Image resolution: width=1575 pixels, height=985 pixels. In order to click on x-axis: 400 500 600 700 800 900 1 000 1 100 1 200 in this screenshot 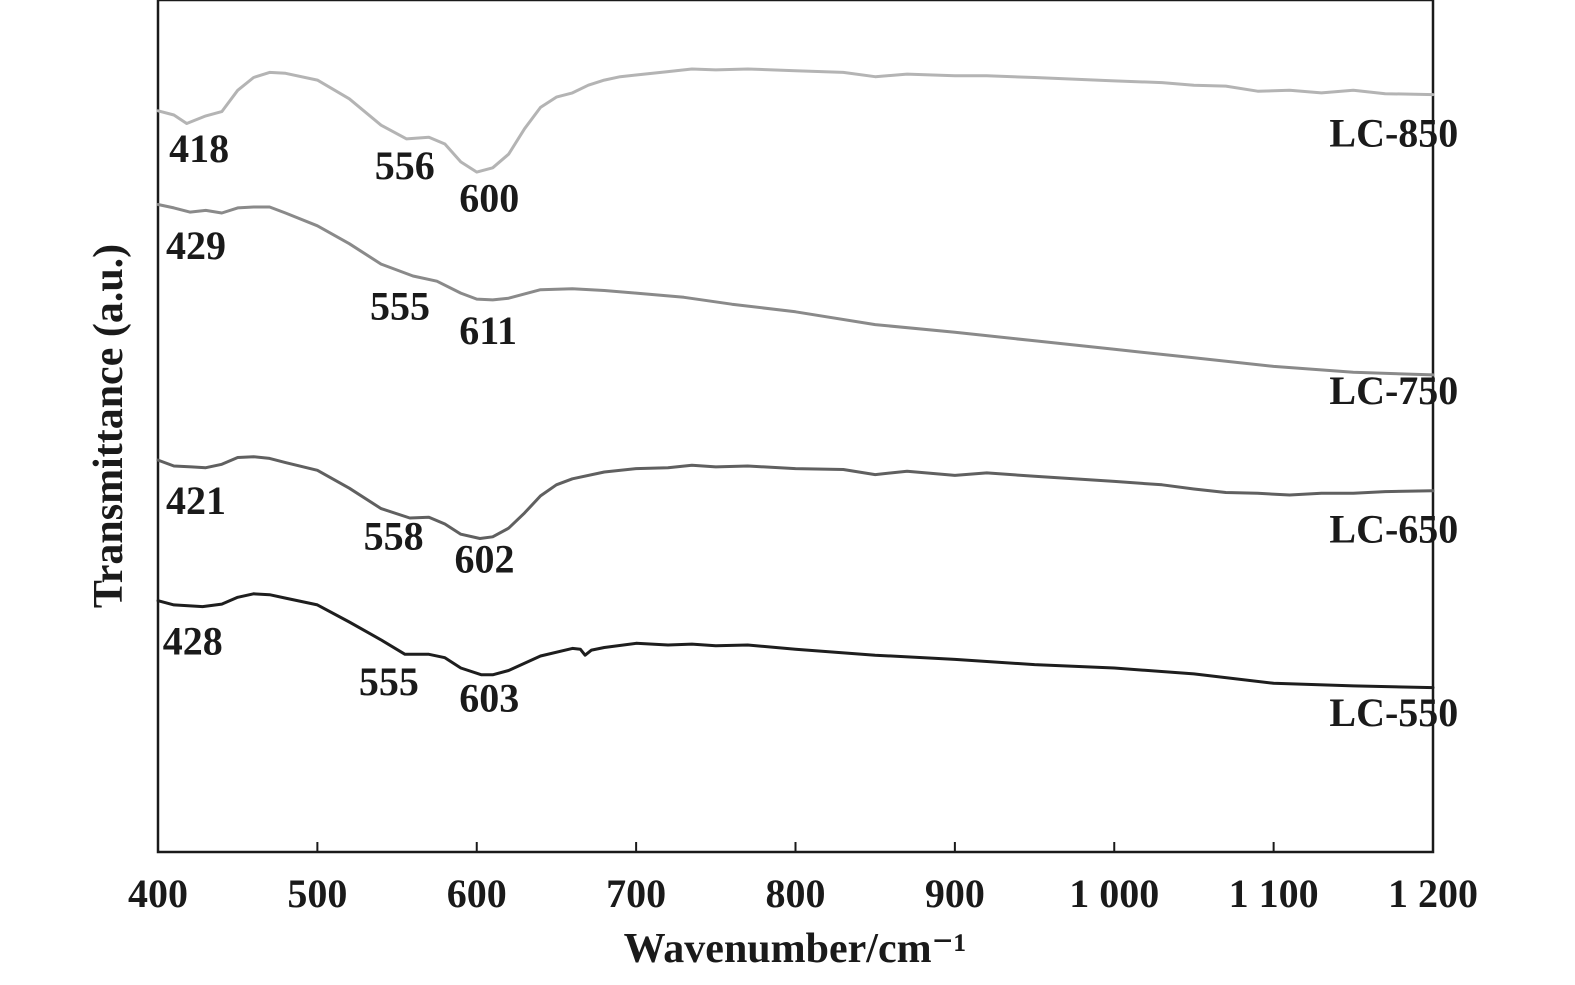, I will do `click(803, 879)`.